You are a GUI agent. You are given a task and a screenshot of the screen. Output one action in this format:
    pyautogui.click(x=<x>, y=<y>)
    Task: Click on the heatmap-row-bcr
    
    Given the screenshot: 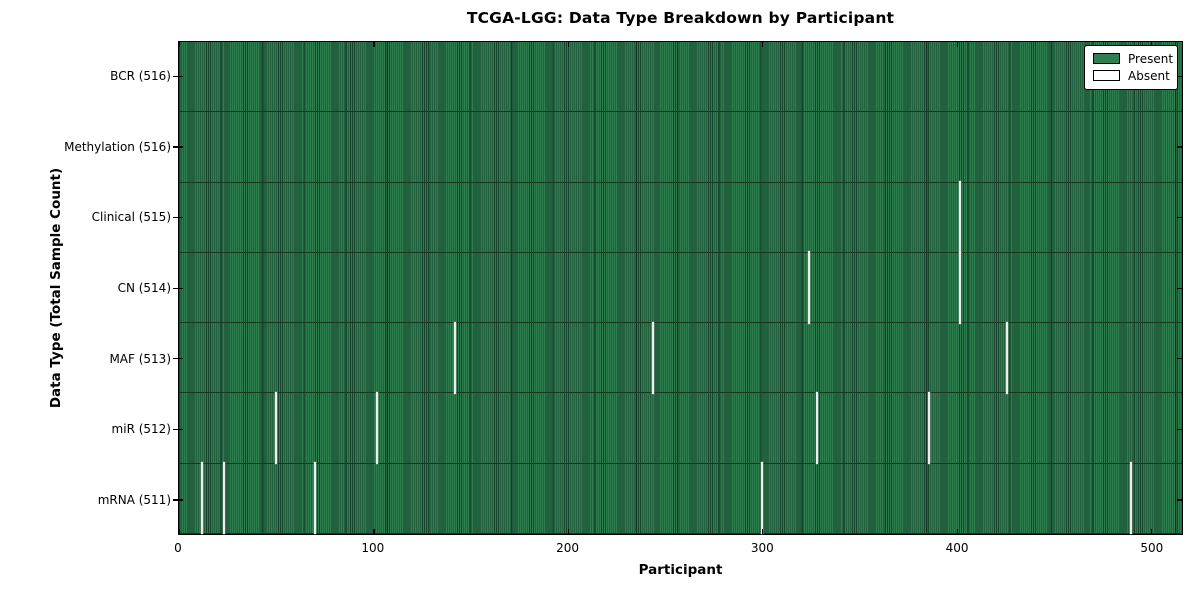 What is the action you would take?
    pyautogui.click(x=680, y=77)
    